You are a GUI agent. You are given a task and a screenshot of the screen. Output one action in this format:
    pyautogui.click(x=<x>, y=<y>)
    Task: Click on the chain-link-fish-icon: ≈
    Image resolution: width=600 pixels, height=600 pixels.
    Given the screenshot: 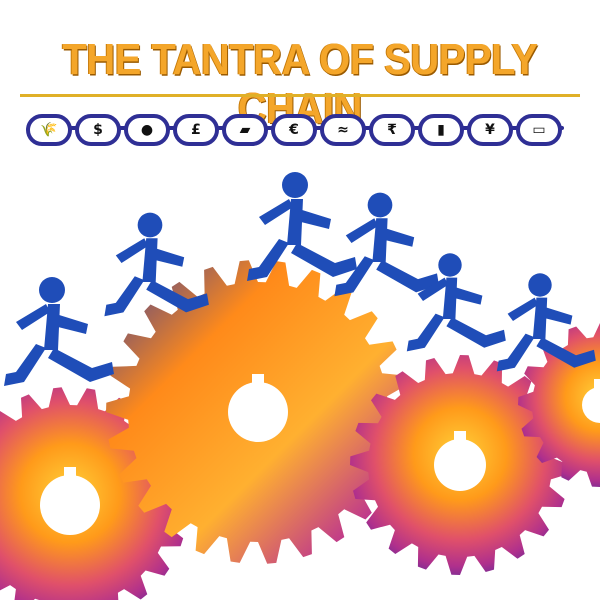 What is the action you would take?
    pyautogui.click(x=343, y=130)
    